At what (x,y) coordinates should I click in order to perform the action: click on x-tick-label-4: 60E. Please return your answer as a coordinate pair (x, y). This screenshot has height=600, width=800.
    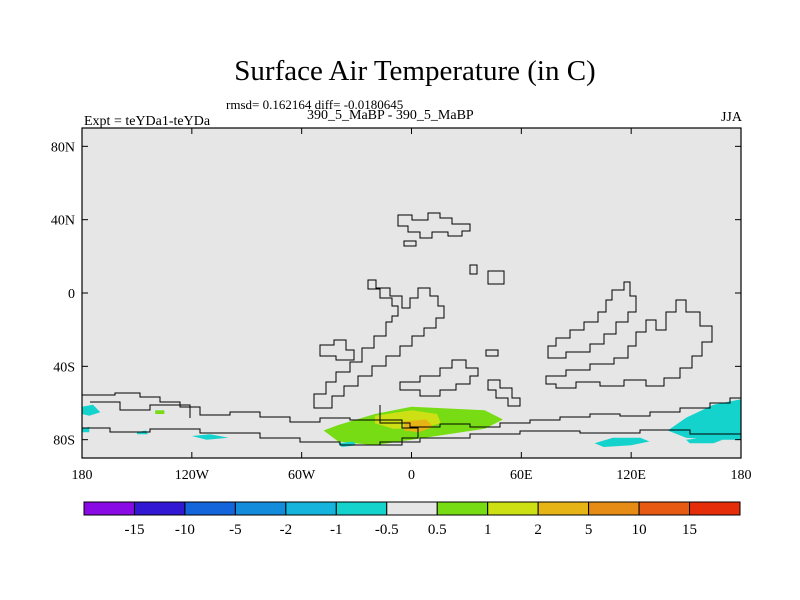
    Looking at the image, I should click on (521, 475).